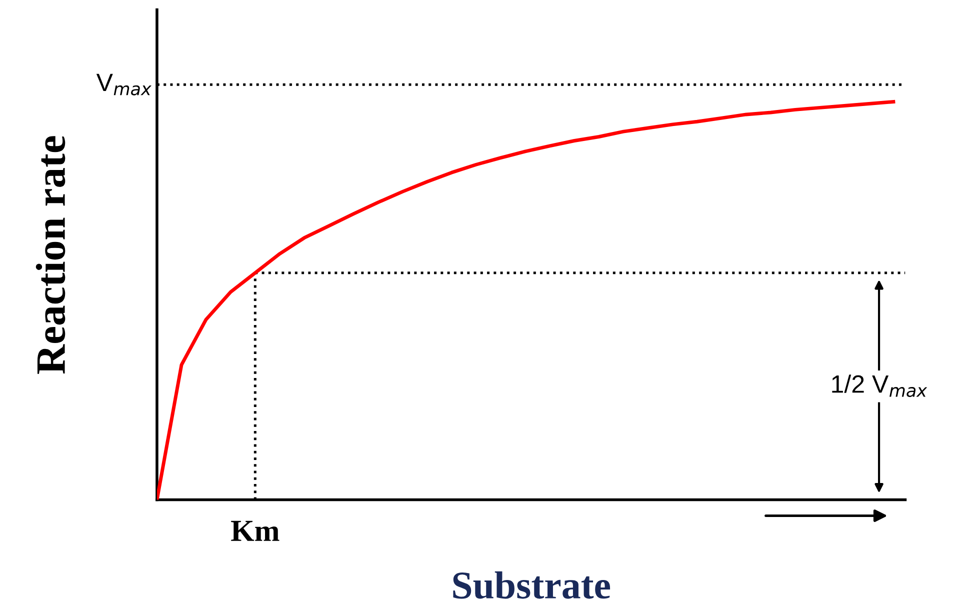  I want to click on annotation: 1/2 V$_{max}$, so click(880, 386).